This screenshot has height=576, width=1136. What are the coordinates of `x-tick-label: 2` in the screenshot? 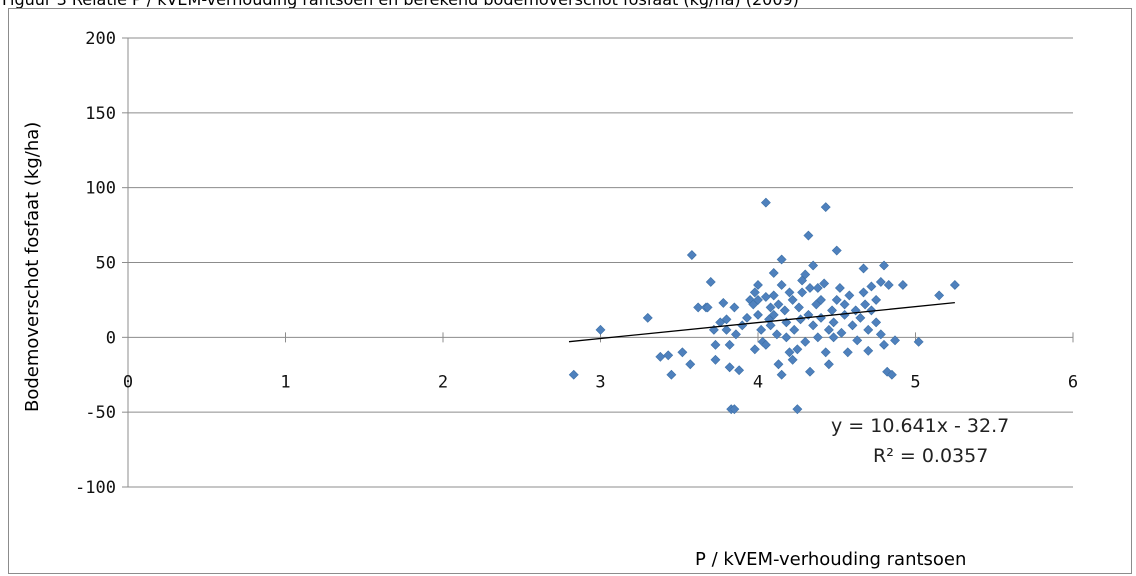 It's located at (443, 382).